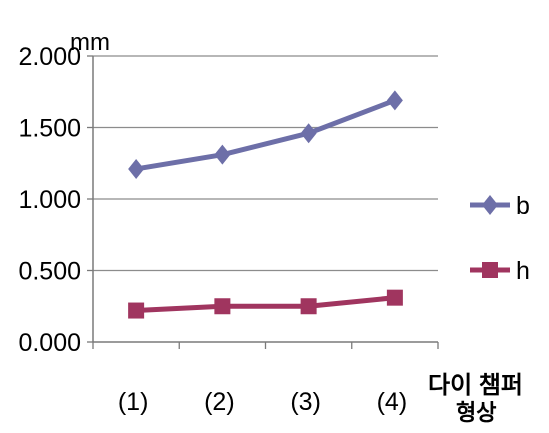  What do you see at coordinates (49, 272) in the screenshot?
I see `y-tick-label: 0.500` at bounding box center [49, 272].